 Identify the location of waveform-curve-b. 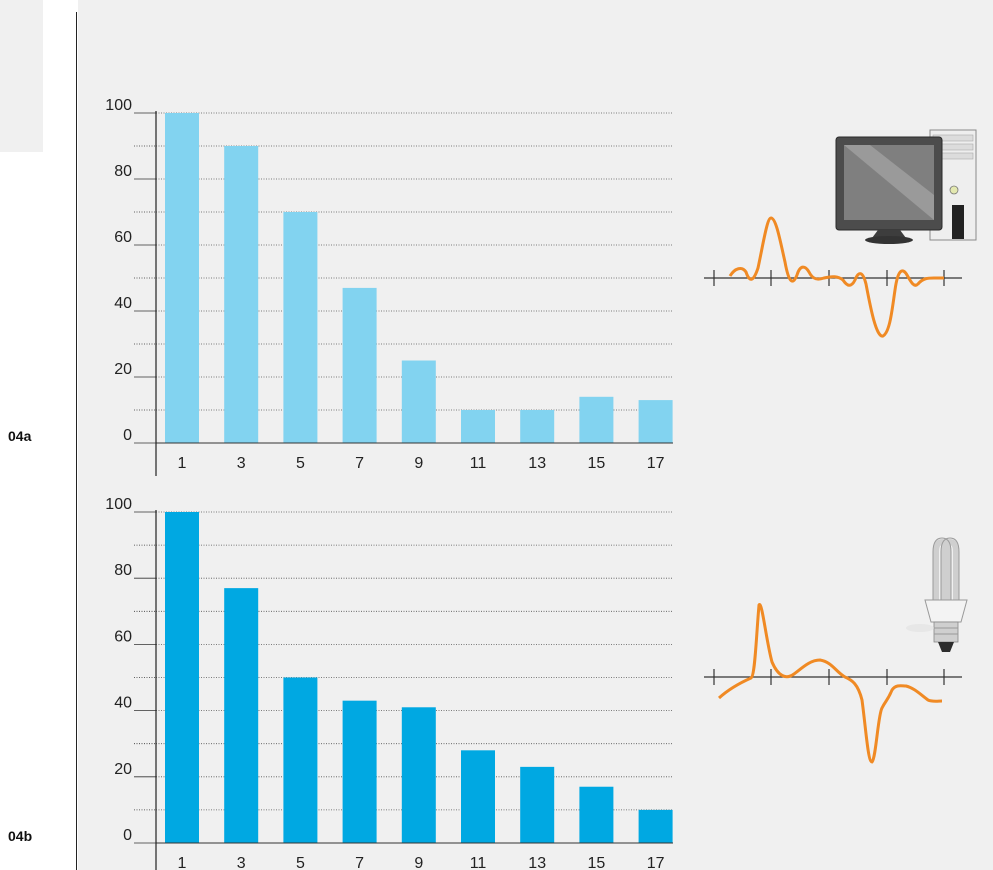
(830, 683).